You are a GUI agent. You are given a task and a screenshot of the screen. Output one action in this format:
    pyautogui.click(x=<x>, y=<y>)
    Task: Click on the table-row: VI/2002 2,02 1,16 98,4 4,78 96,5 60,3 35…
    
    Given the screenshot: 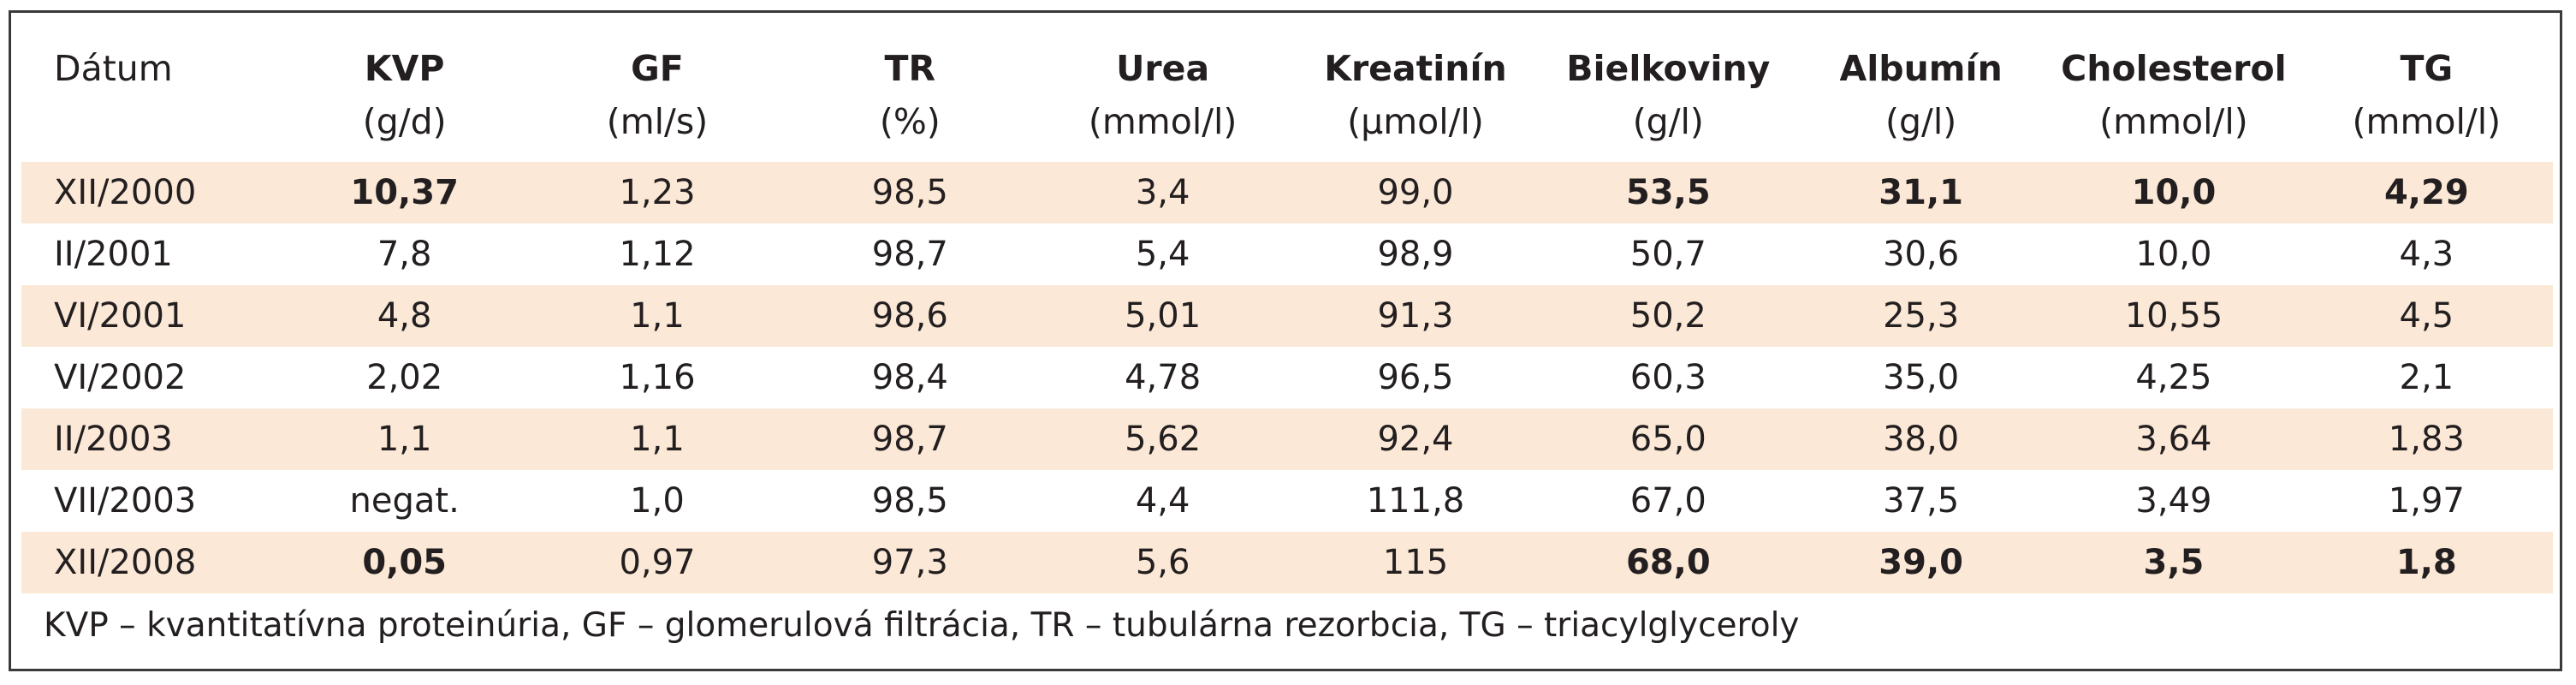 What is the action you would take?
    pyautogui.click(x=1287, y=377)
    